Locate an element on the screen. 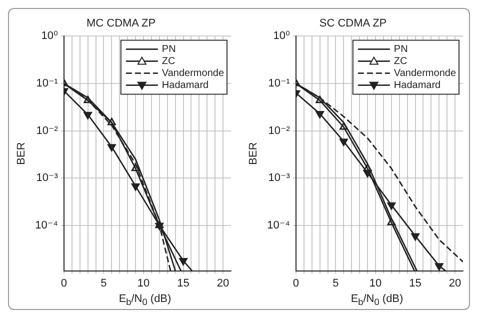 This screenshot has height=321, width=481. chart-title: MC CDMA ZP is located at coordinates (121, 24).